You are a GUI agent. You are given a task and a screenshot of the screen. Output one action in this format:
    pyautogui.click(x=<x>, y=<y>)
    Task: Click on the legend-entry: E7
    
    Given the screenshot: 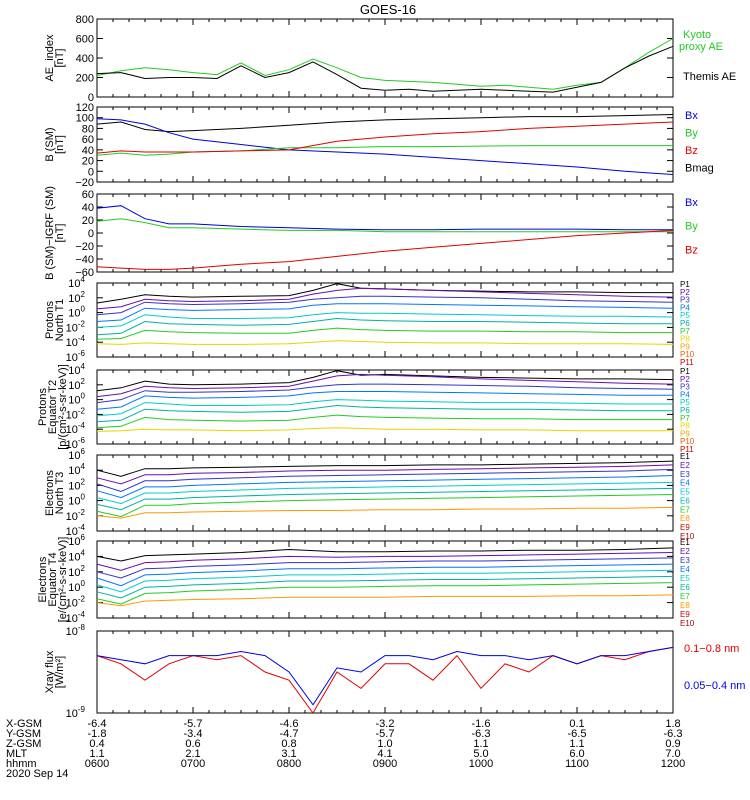 What is the action you would take?
    pyautogui.click(x=685, y=596)
    